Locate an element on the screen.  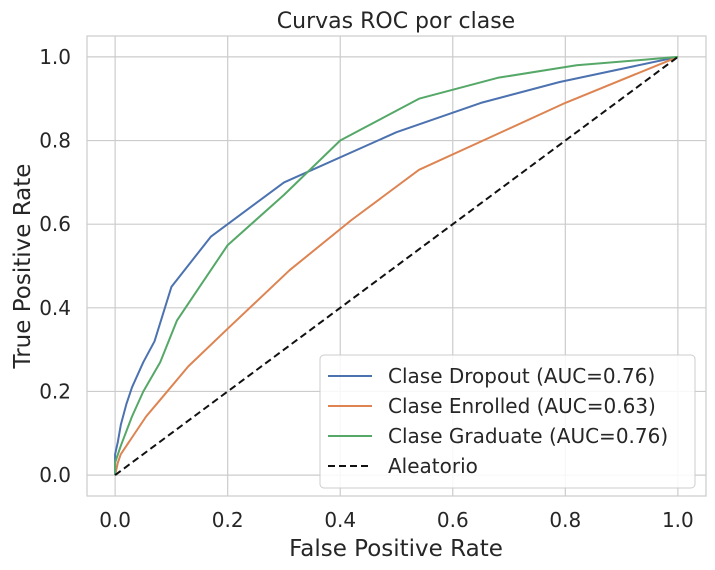
y-tick-labels: 0.0 0.2 0.4 0.6 0.8 1.0 is located at coordinates (55, 266).